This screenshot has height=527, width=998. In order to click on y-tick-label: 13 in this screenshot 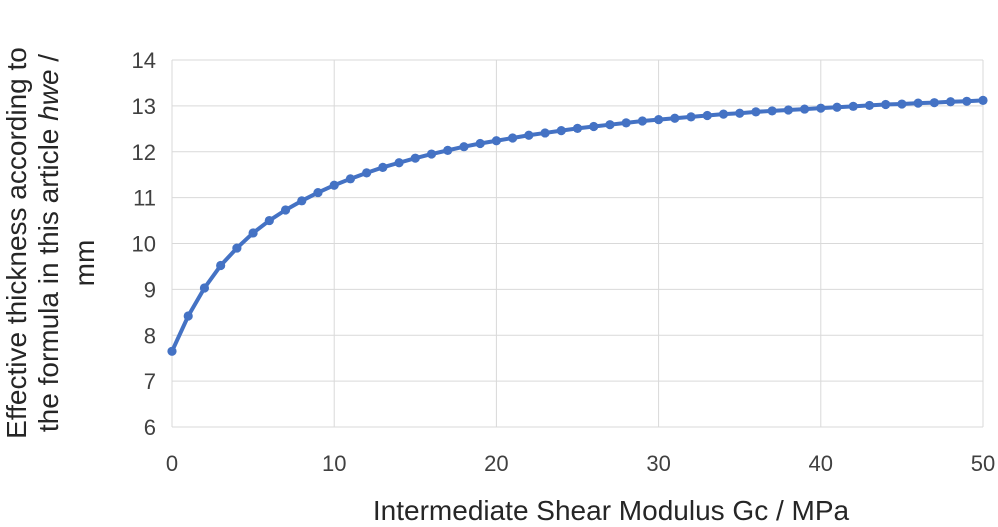, I will do `click(144, 106)`.